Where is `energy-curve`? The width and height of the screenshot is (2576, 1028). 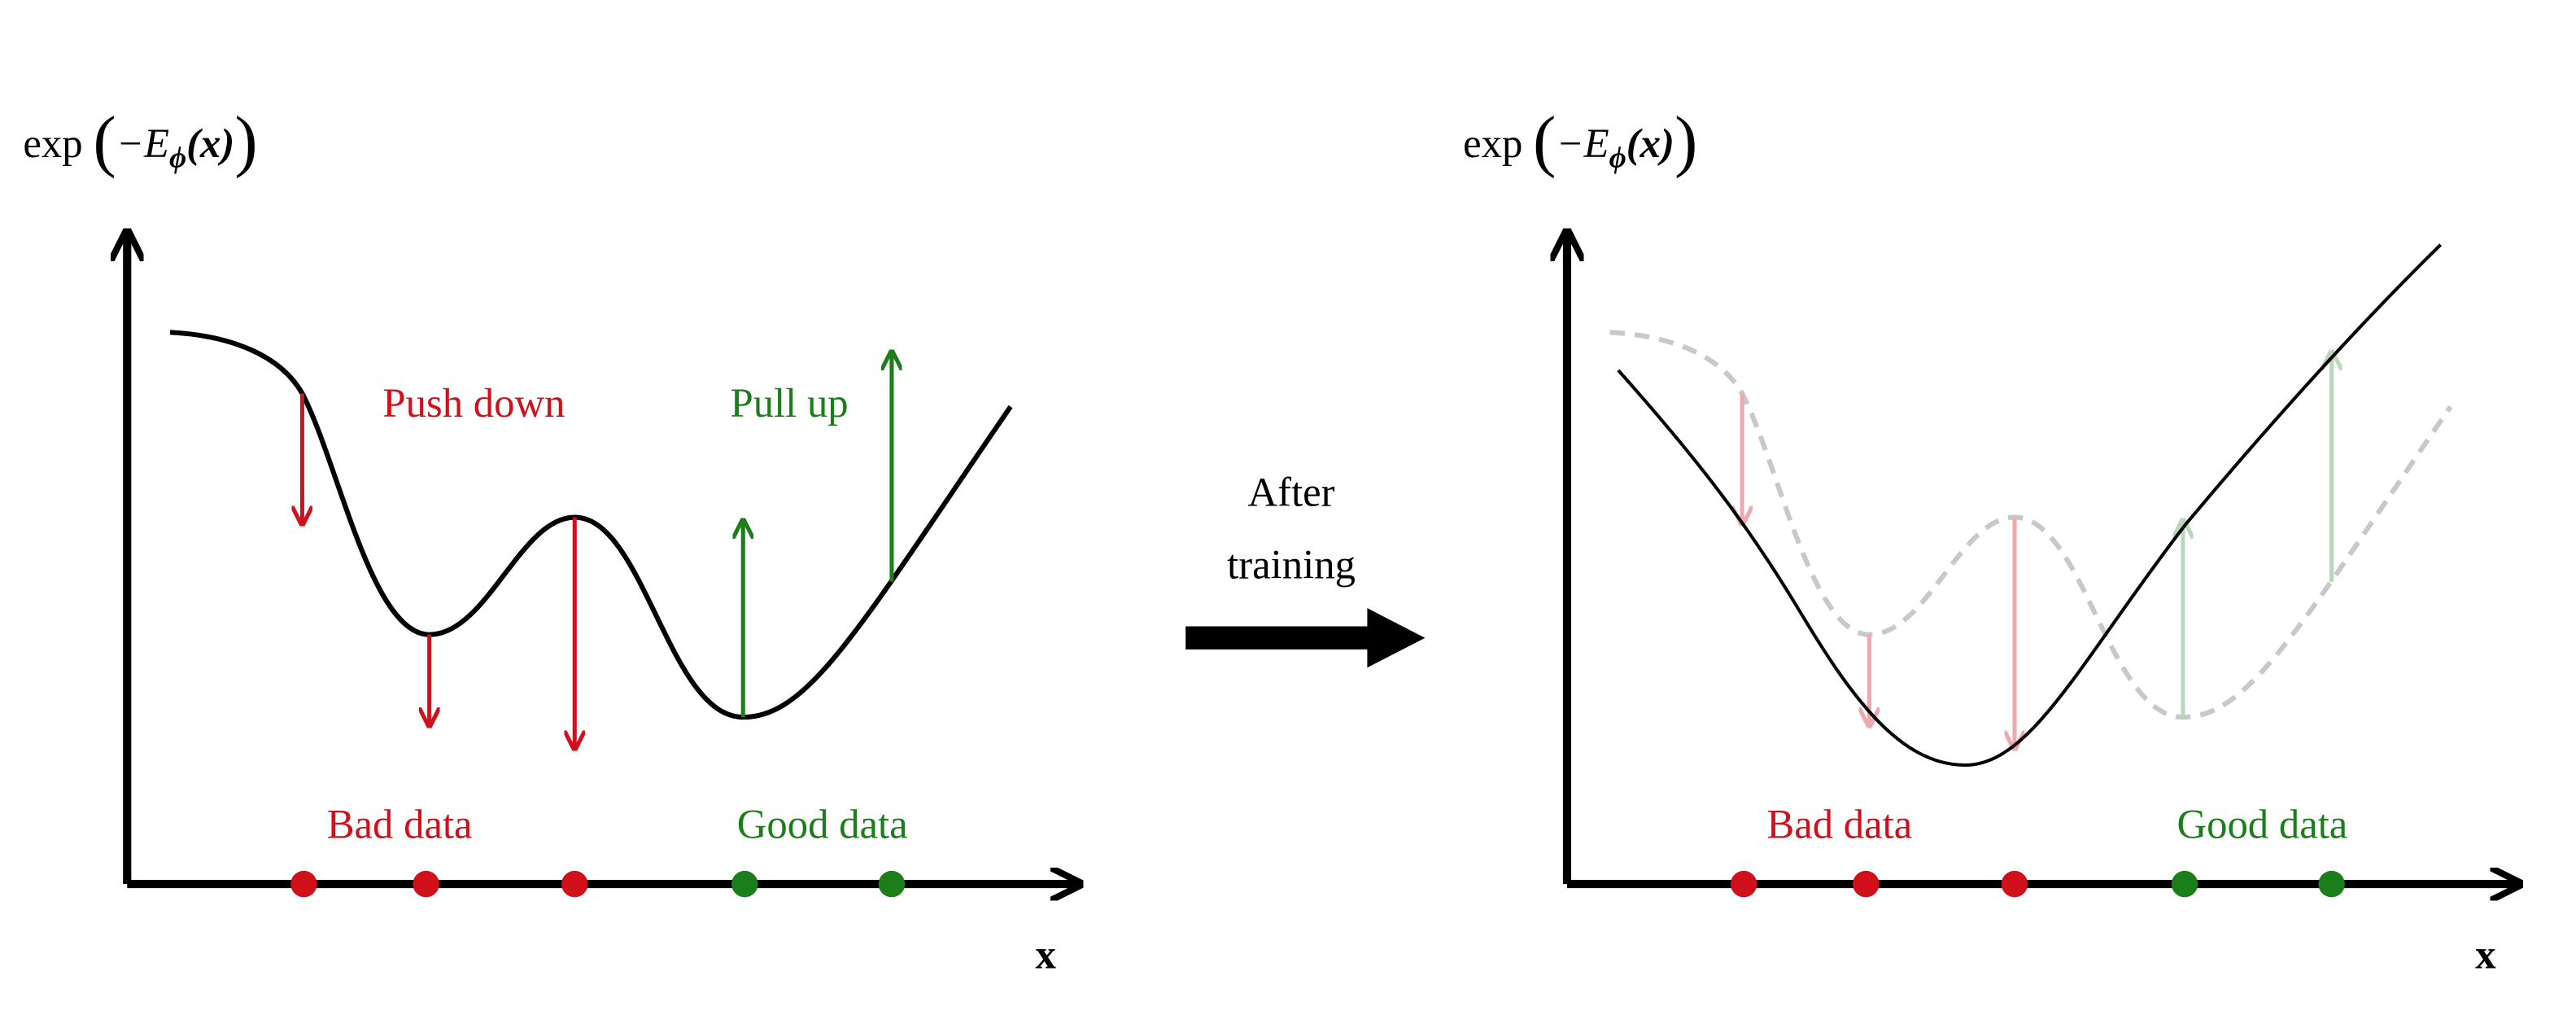
energy-curve is located at coordinates (591, 525).